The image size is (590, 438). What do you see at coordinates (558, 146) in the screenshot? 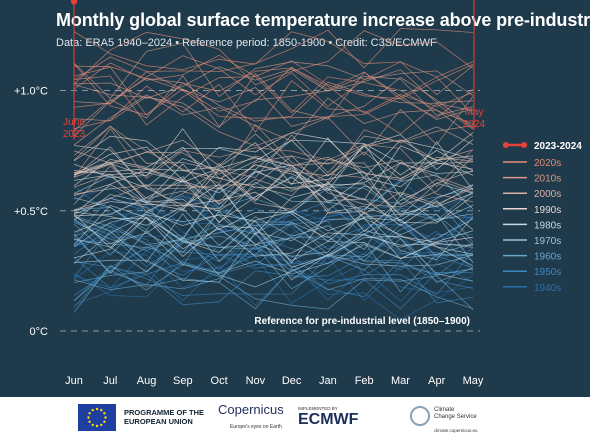
I see `legend-label-2023-2024: 2023-2024` at bounding box center [558, 146].